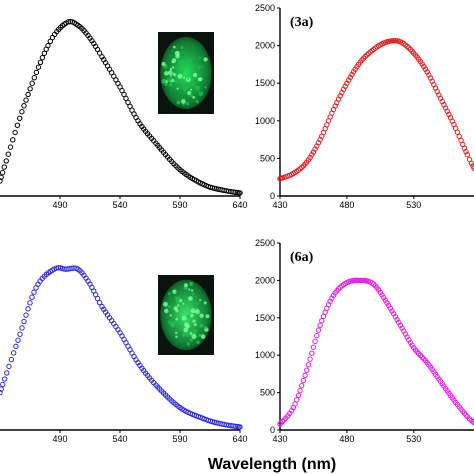  I want to click on y-tick-label: 0, so click(272, 196).